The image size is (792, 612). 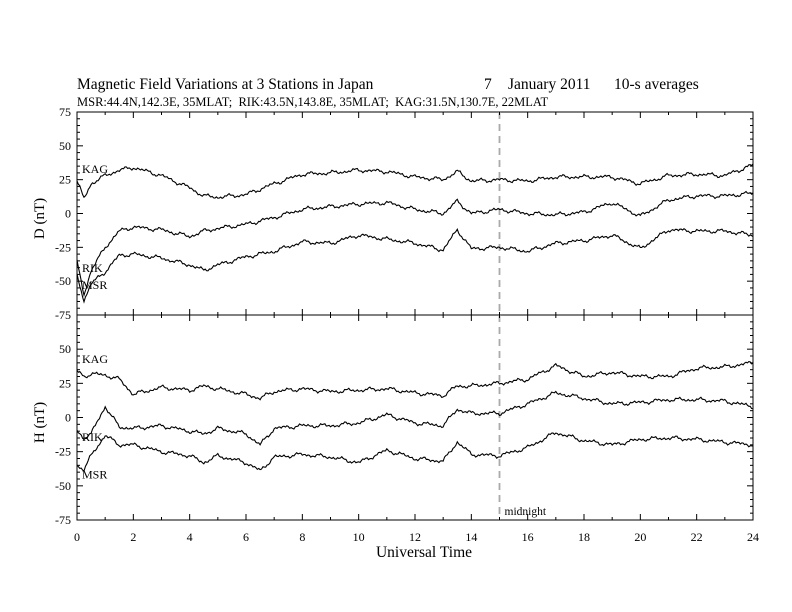 I want to click on x-tick-label: 22, so click(x=697, y=537).